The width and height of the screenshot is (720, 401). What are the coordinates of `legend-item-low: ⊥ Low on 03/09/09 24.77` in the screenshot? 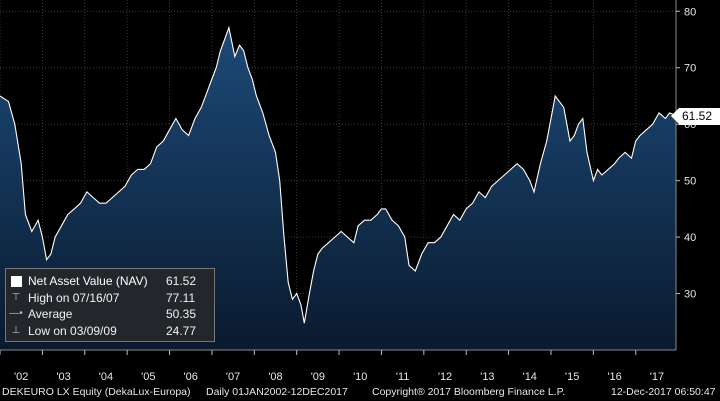 It's located at (110, 331).